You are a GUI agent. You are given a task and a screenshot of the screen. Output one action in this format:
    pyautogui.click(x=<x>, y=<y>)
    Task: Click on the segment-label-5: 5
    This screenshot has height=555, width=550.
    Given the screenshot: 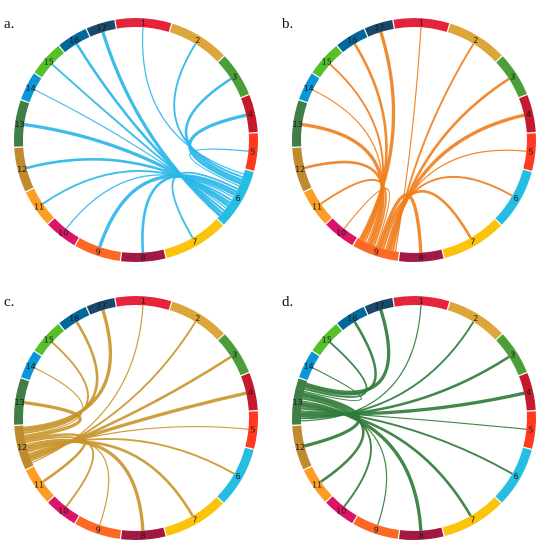 What is the action you would take?
    pyautogui.click(x=252, y=430)
    